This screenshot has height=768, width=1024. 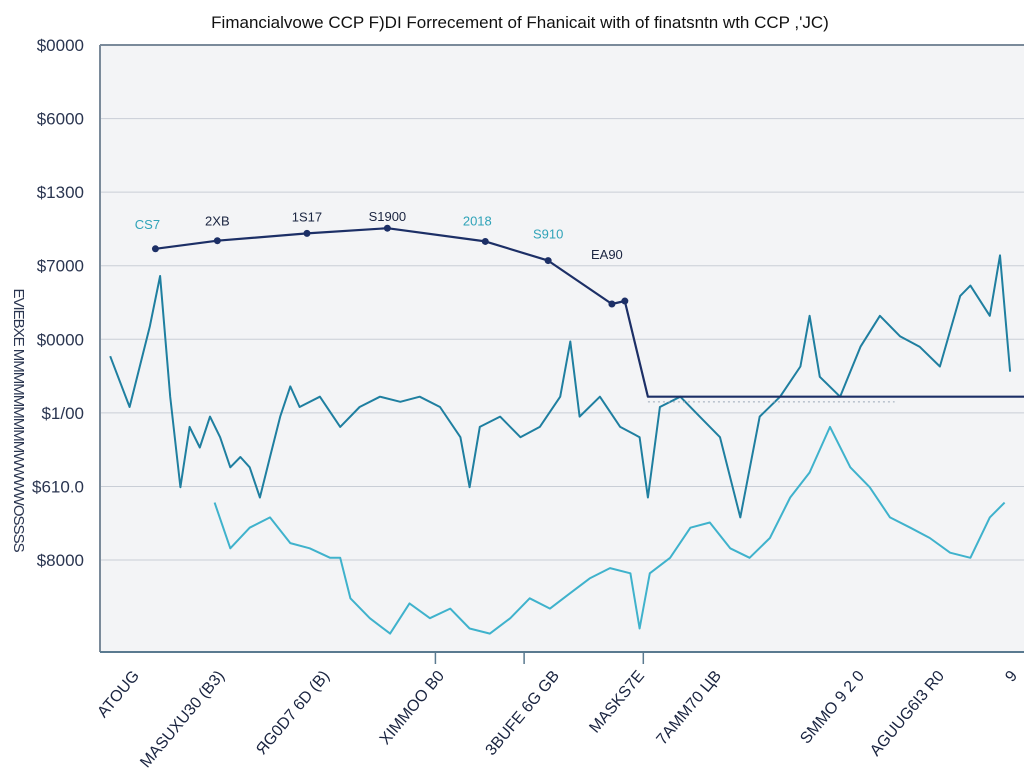 What do you see at coordinates (548, 234) in the screenshot?
I see `point-label: S910` at bounding box center [548, 234].